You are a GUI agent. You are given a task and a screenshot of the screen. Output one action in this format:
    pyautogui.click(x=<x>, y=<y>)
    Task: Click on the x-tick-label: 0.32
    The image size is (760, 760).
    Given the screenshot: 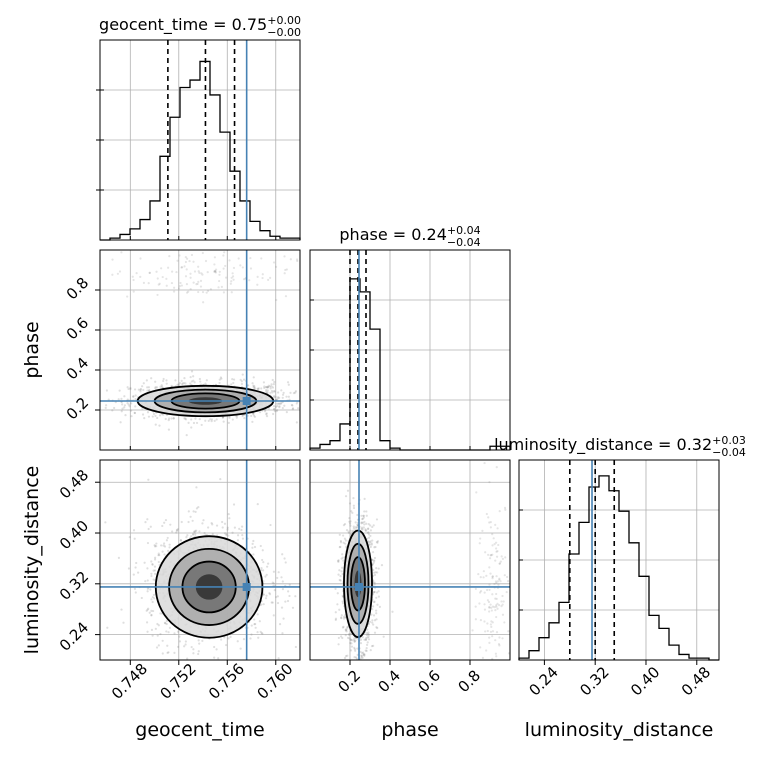 What is the action you would take?
    pyautogui.click(x=594, y=681)
    